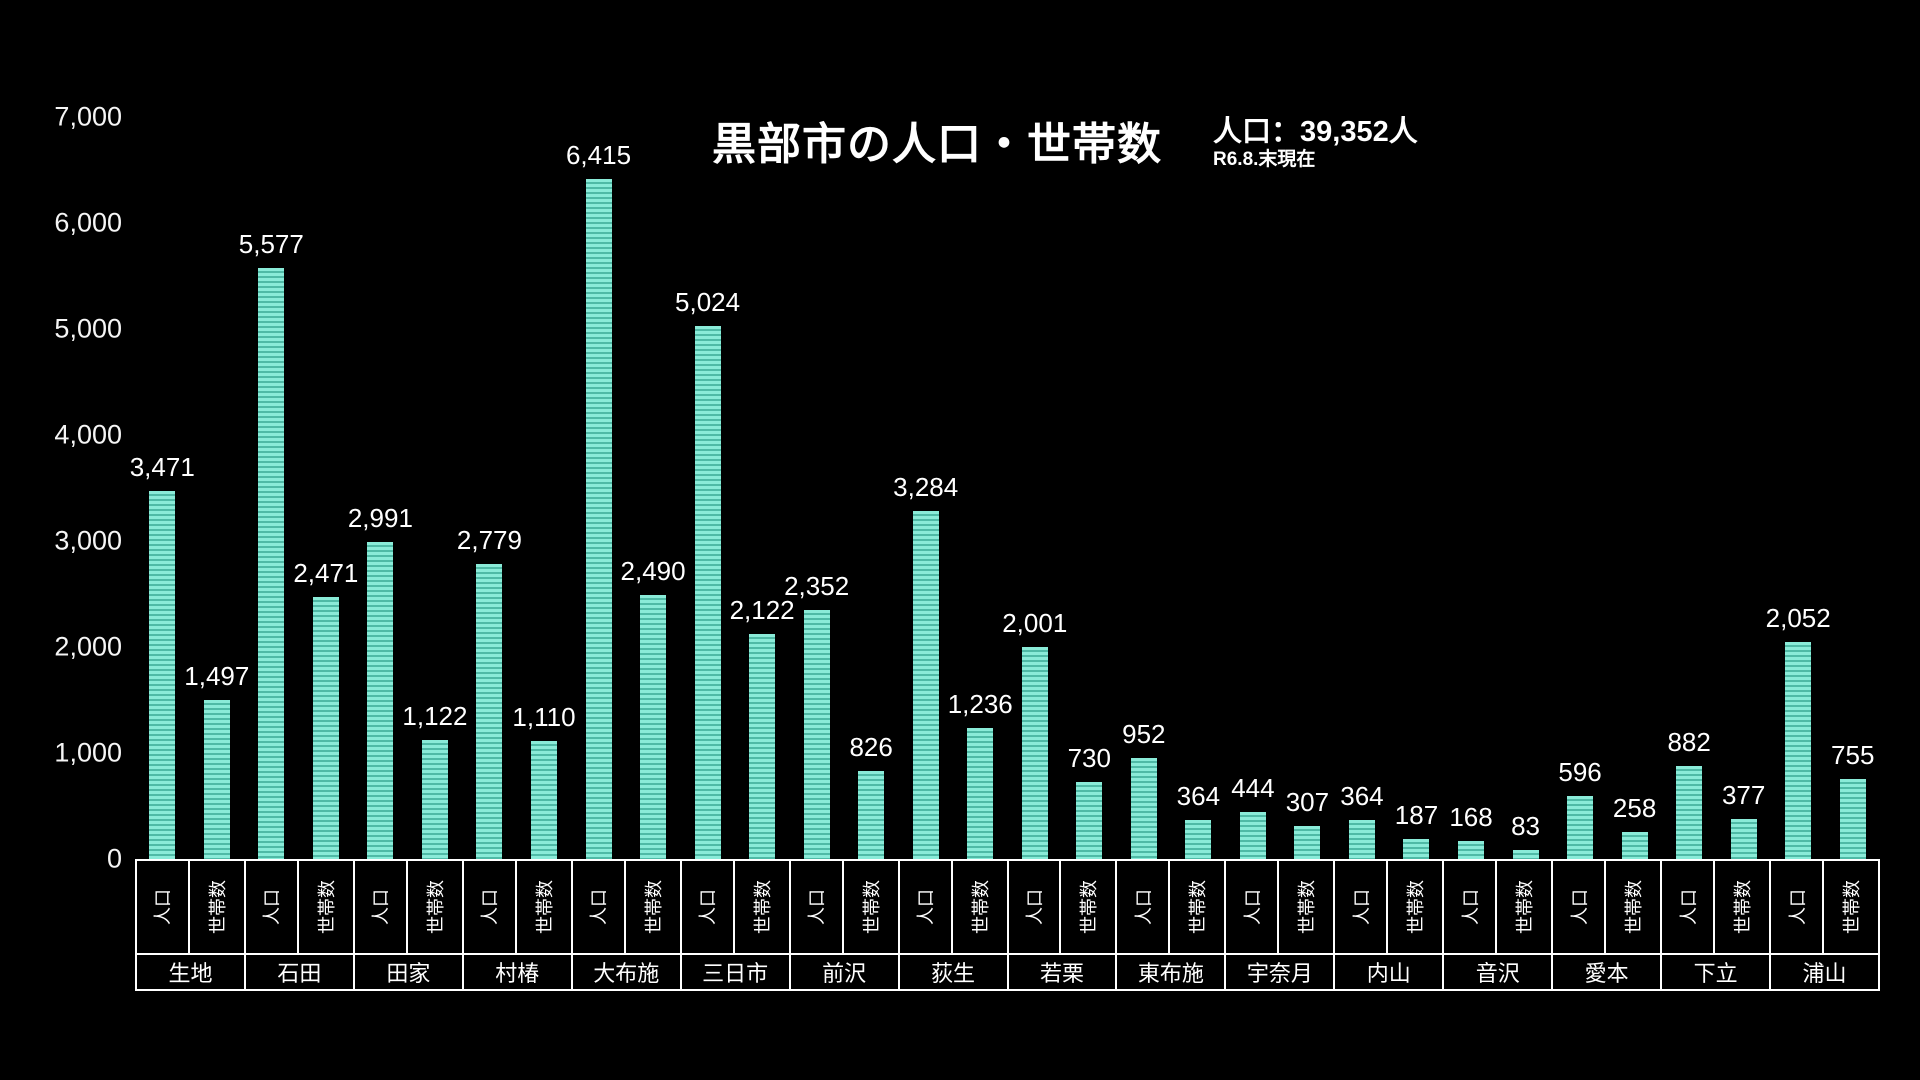 The image size is (1920, 1080). What do you see at coordinates (626, 972) in the screenshot?
I see `district-axis-label: 大布施` at bounding box center [626, 972].